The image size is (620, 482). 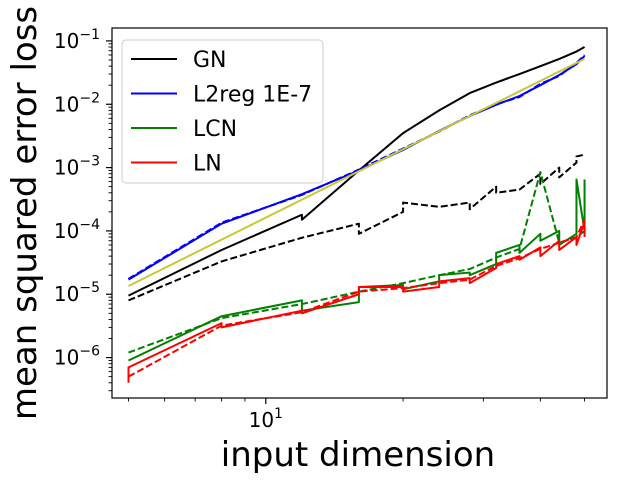 What do you see at coordinates (25, 213) in the screenshot?
I see `y-axis-title: mean squared error loss` at bounding box center [25, 213].